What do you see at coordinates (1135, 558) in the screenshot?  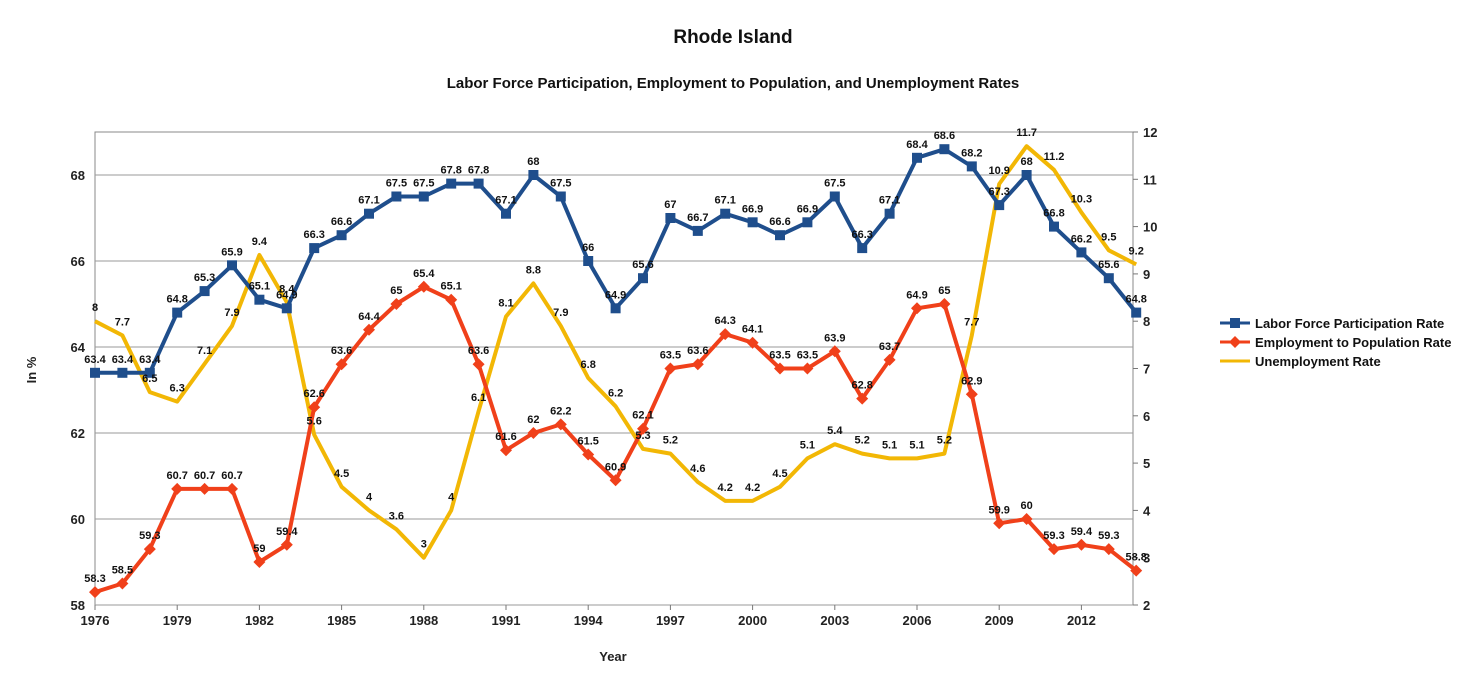 I see `data-label: 58.8` at bounding box center [1135, 558].